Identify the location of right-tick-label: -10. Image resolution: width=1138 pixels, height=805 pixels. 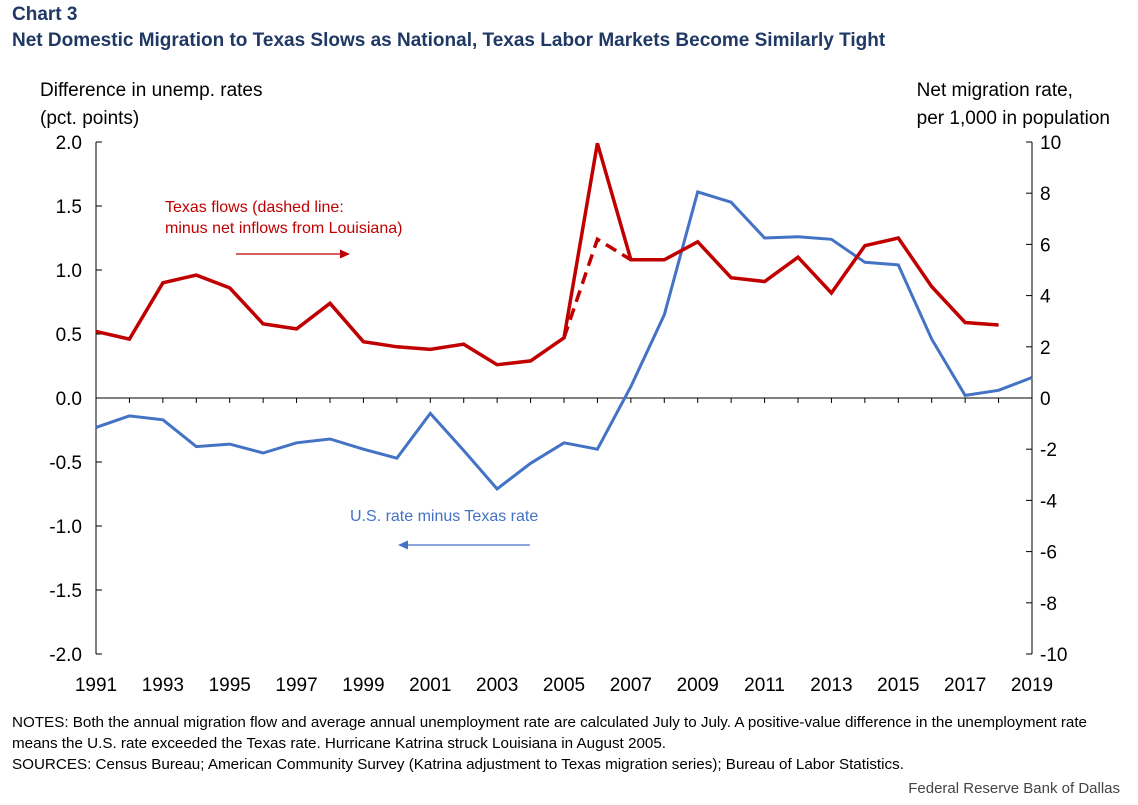
(1053, 655).